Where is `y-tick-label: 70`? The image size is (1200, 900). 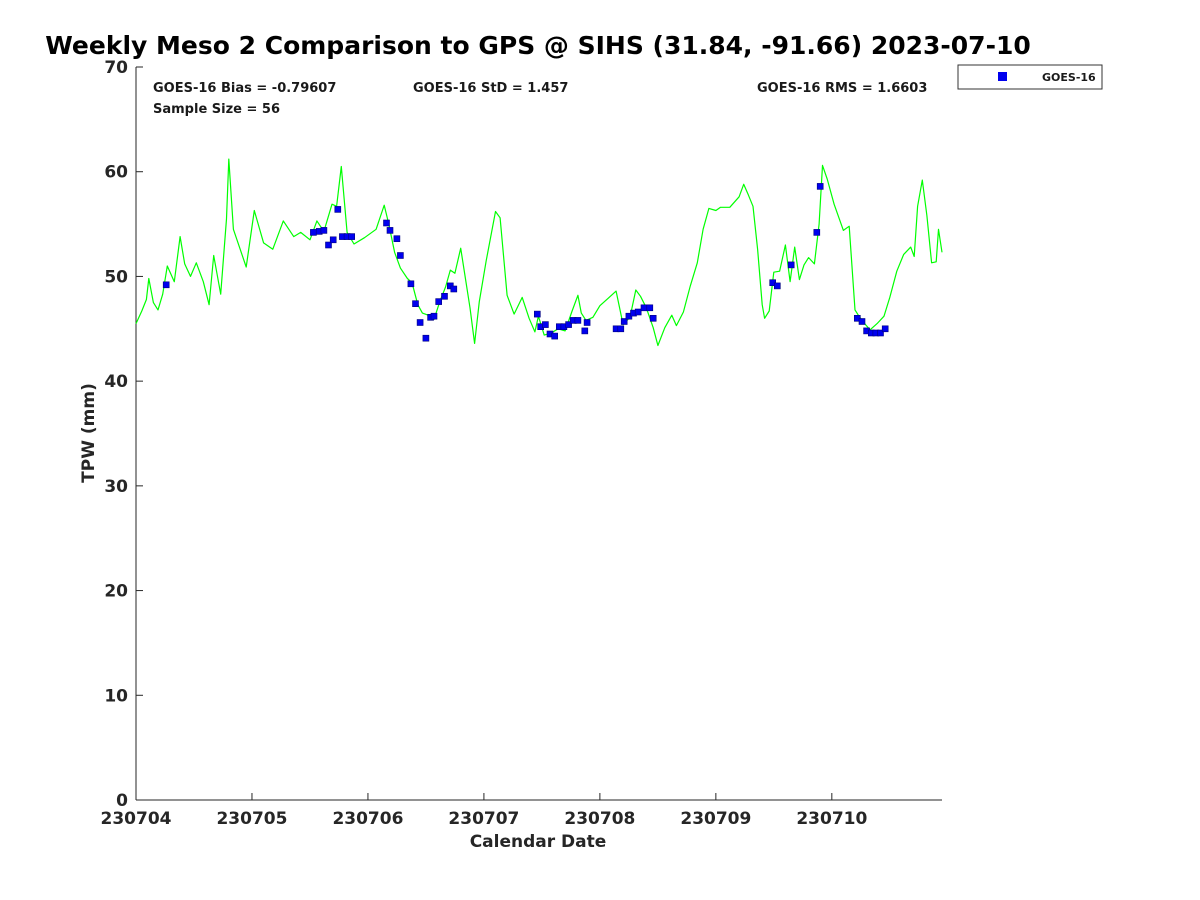 y-tick-label: 70 is located at coordinates (116, 68).